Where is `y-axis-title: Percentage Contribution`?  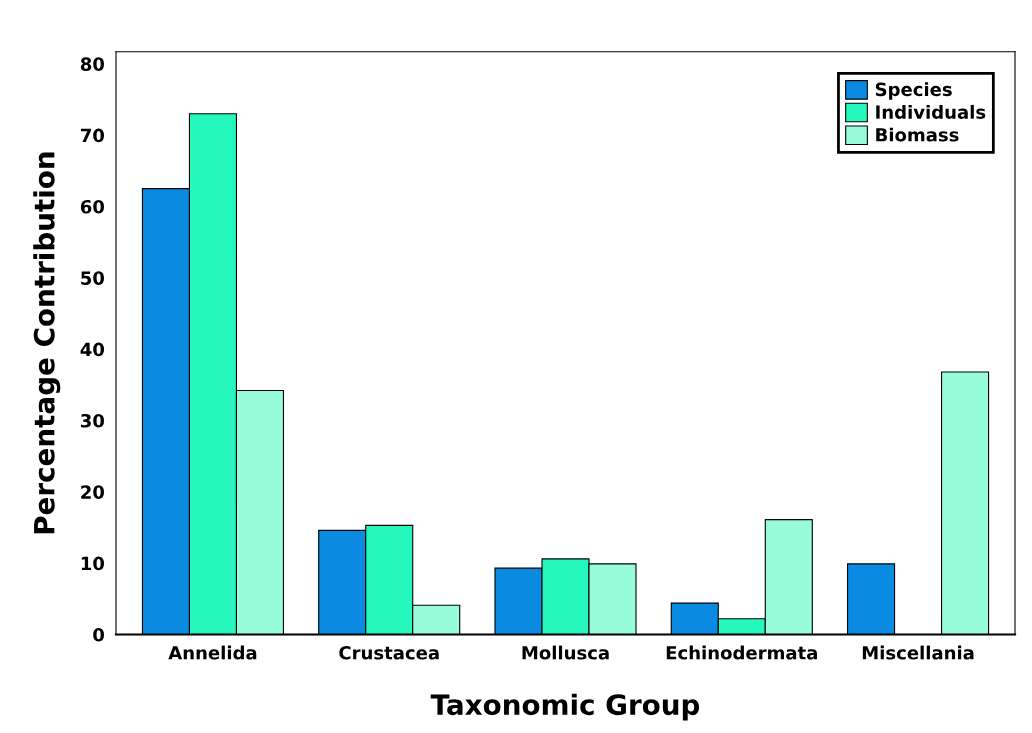
y-axis-title: Percentage Contribution is located at coordinates (47, 343).